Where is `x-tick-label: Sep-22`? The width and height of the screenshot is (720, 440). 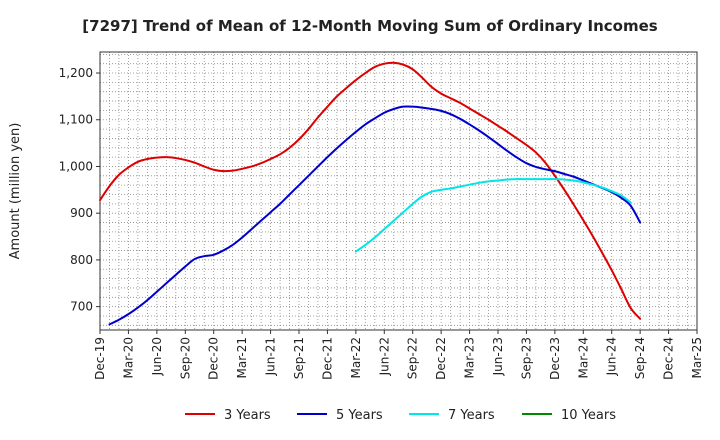
x-tick-label: Sep-22 is located at coordinates (413, 358).